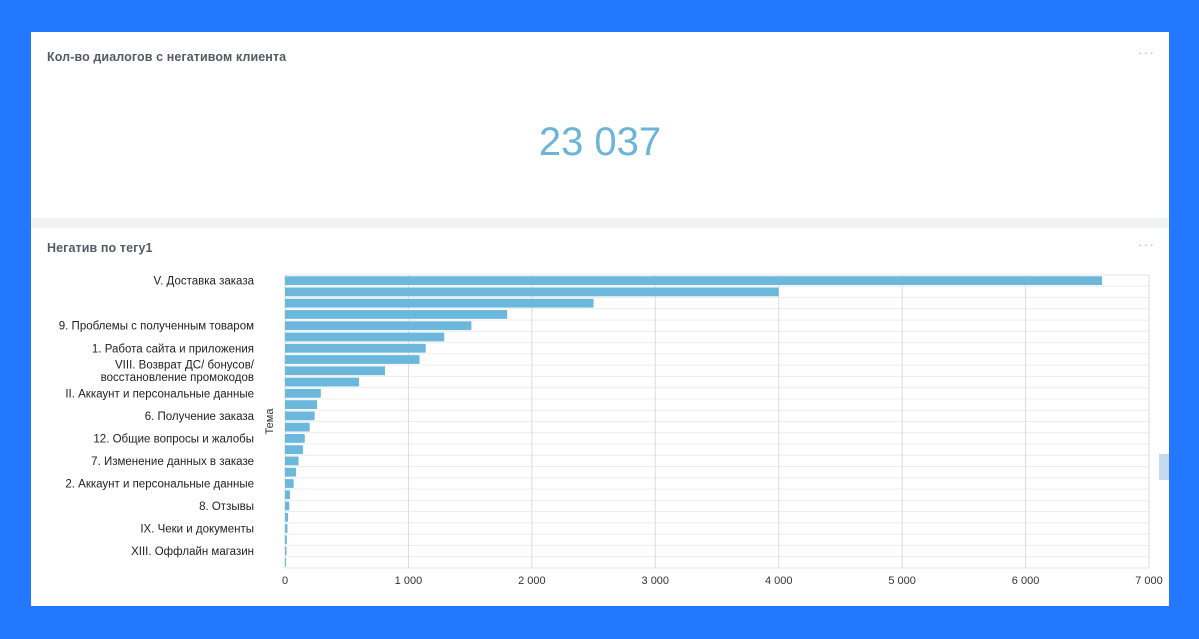 The width and height of the screenshot is (1199, 639). What do you see at coordinates (1164, 467) in the screenshot?
I see `chart-scroll-handle` at bounding box center [1164, 467].